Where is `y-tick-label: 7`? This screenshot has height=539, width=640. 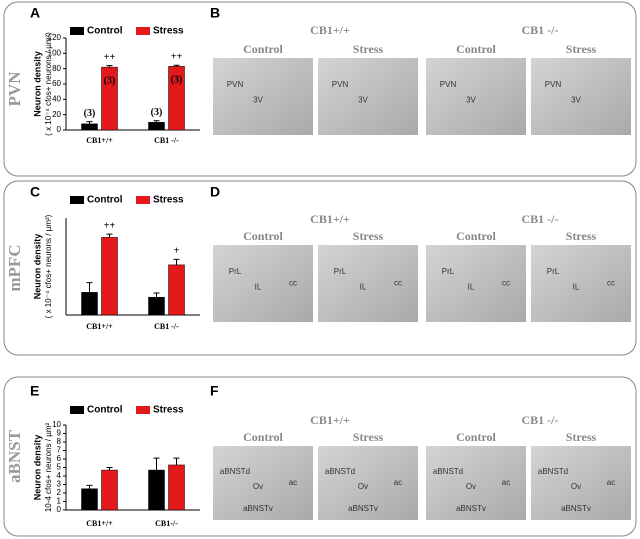 y-tick-label: 7 is located at coordinates (59, 450).